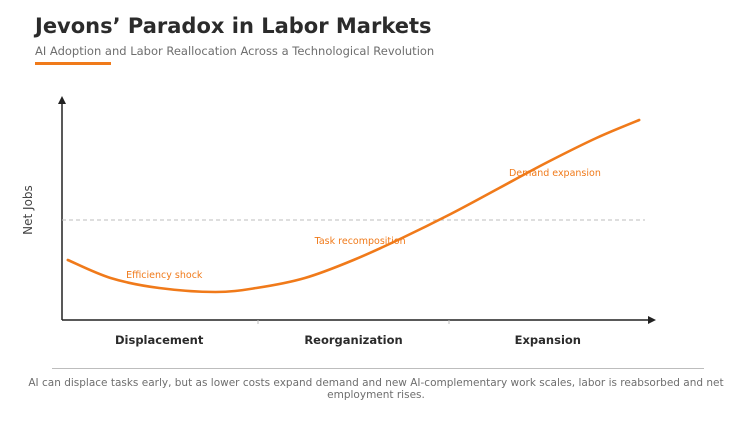 Image resolution: width=752 pixels, height=422 pixels. I want to click on annotation-demand-expansion: Demand expansion, so click(555, 173).